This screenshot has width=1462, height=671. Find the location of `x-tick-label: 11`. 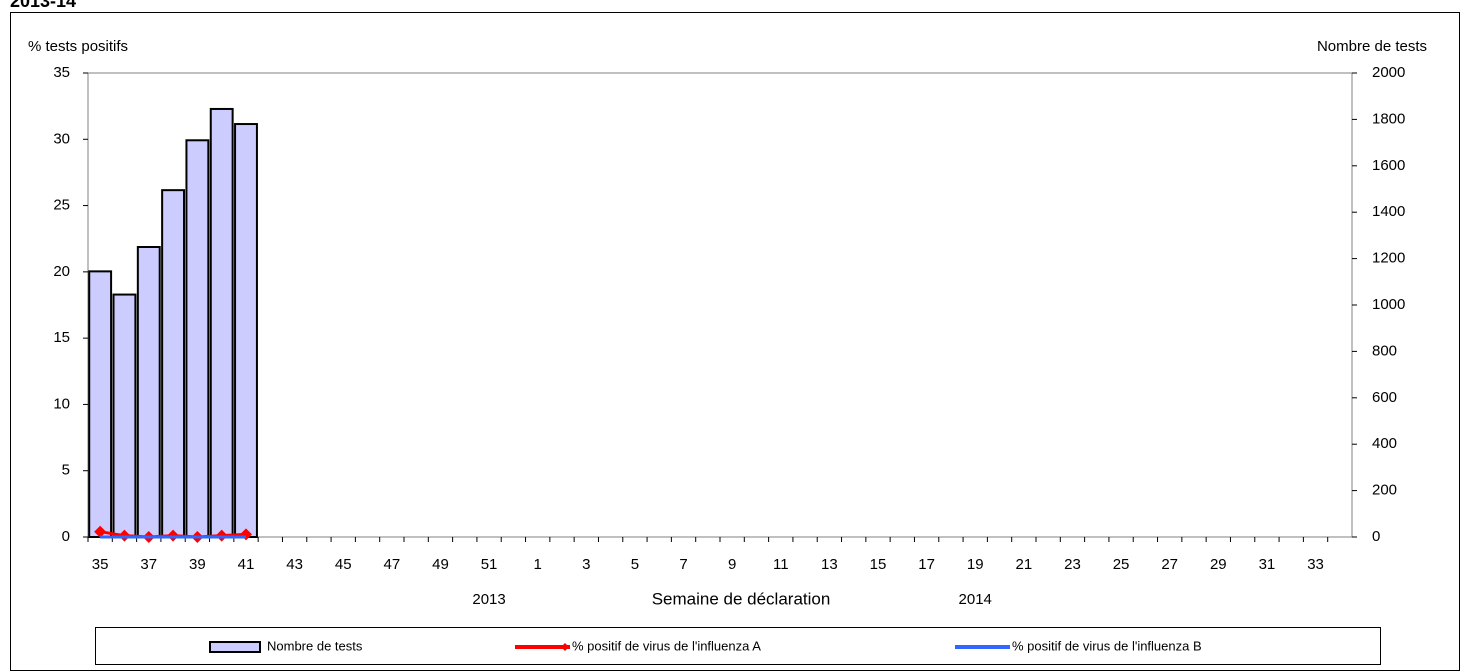

x-tick-label: 11 is located at coordinates (781, 564).